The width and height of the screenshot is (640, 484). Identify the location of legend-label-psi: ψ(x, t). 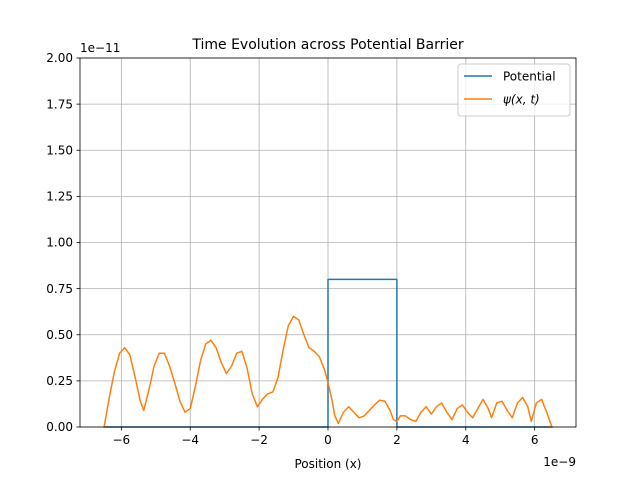
(521, 100).